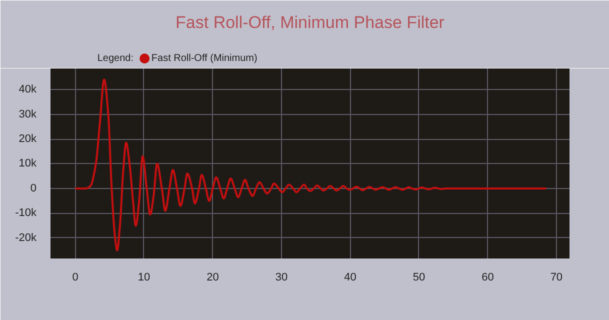  Describe the element at coordinates (419, 278) in the screenshot. I see `x-tick-label: 50` at that location.